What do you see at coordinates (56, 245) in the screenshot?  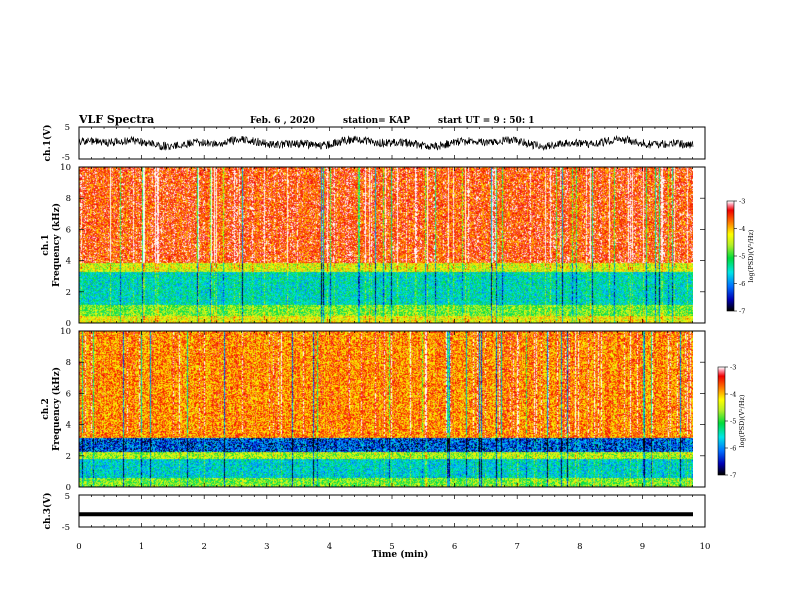 I see `ch1-frequency-label: Frequency (kHz)` at bounding box center [56, 245].